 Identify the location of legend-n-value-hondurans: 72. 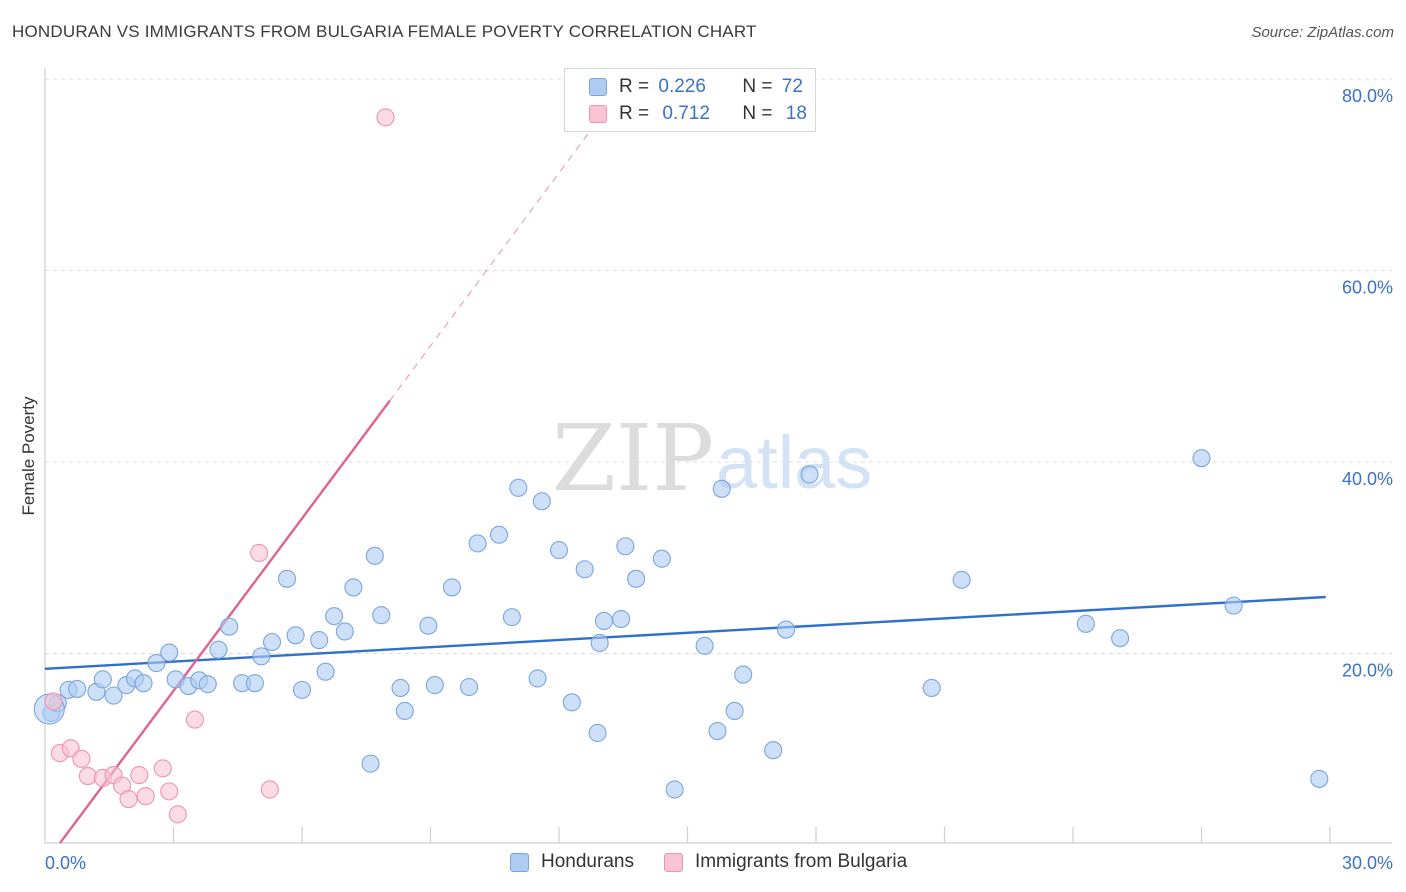
(792, 86).